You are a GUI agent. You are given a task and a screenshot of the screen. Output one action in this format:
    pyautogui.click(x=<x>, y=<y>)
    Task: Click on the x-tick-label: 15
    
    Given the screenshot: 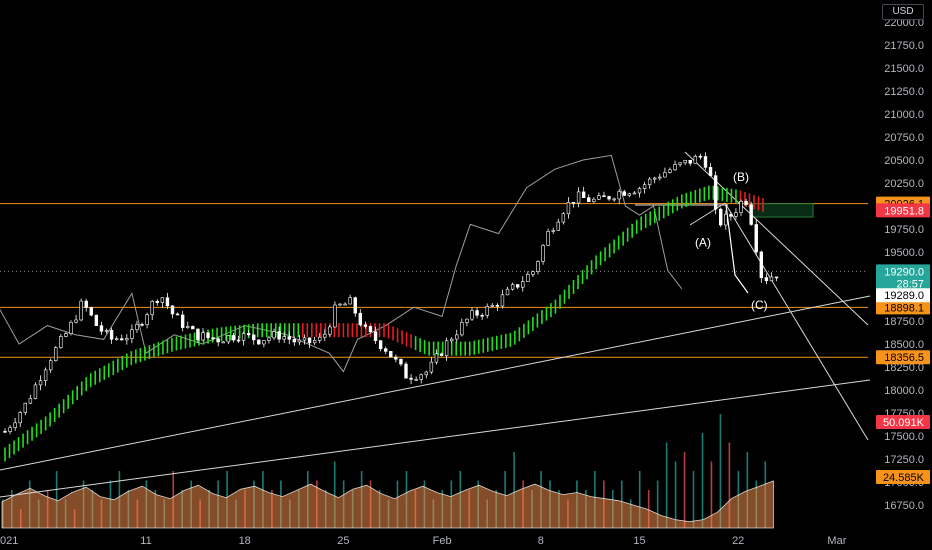 What is the action you would take?
    pyautogui.click(x=639, y=541)
    